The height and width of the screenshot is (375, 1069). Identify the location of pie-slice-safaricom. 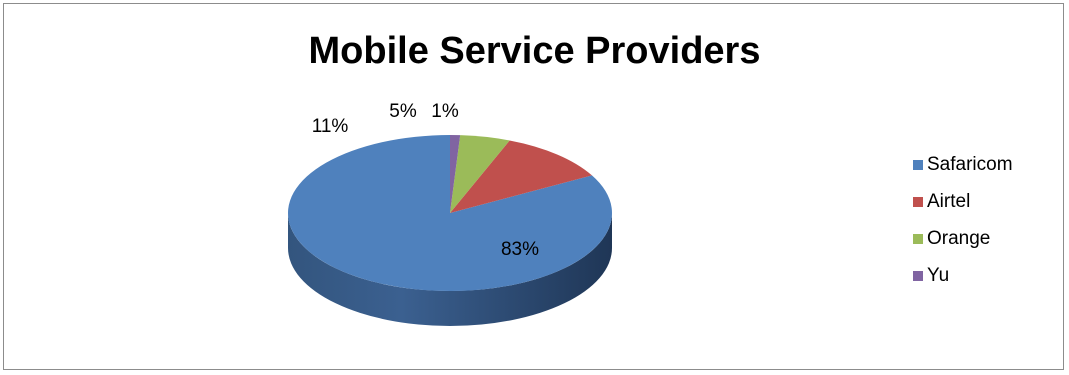
(449, 213).